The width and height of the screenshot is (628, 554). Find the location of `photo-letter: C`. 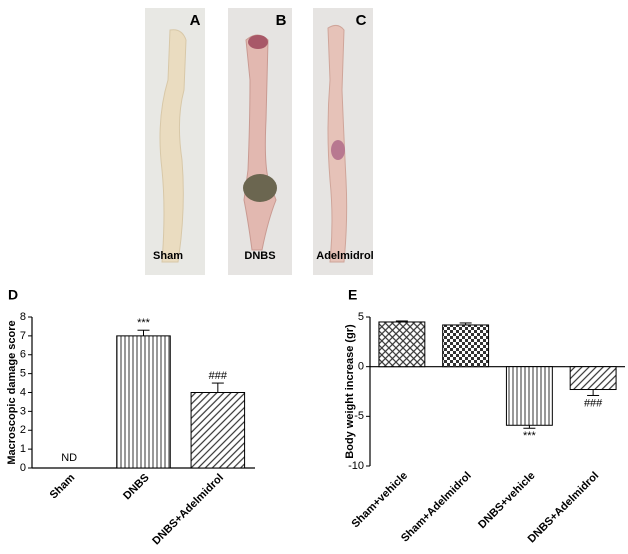

photo-letter: C is located at coordinates (361, 20).